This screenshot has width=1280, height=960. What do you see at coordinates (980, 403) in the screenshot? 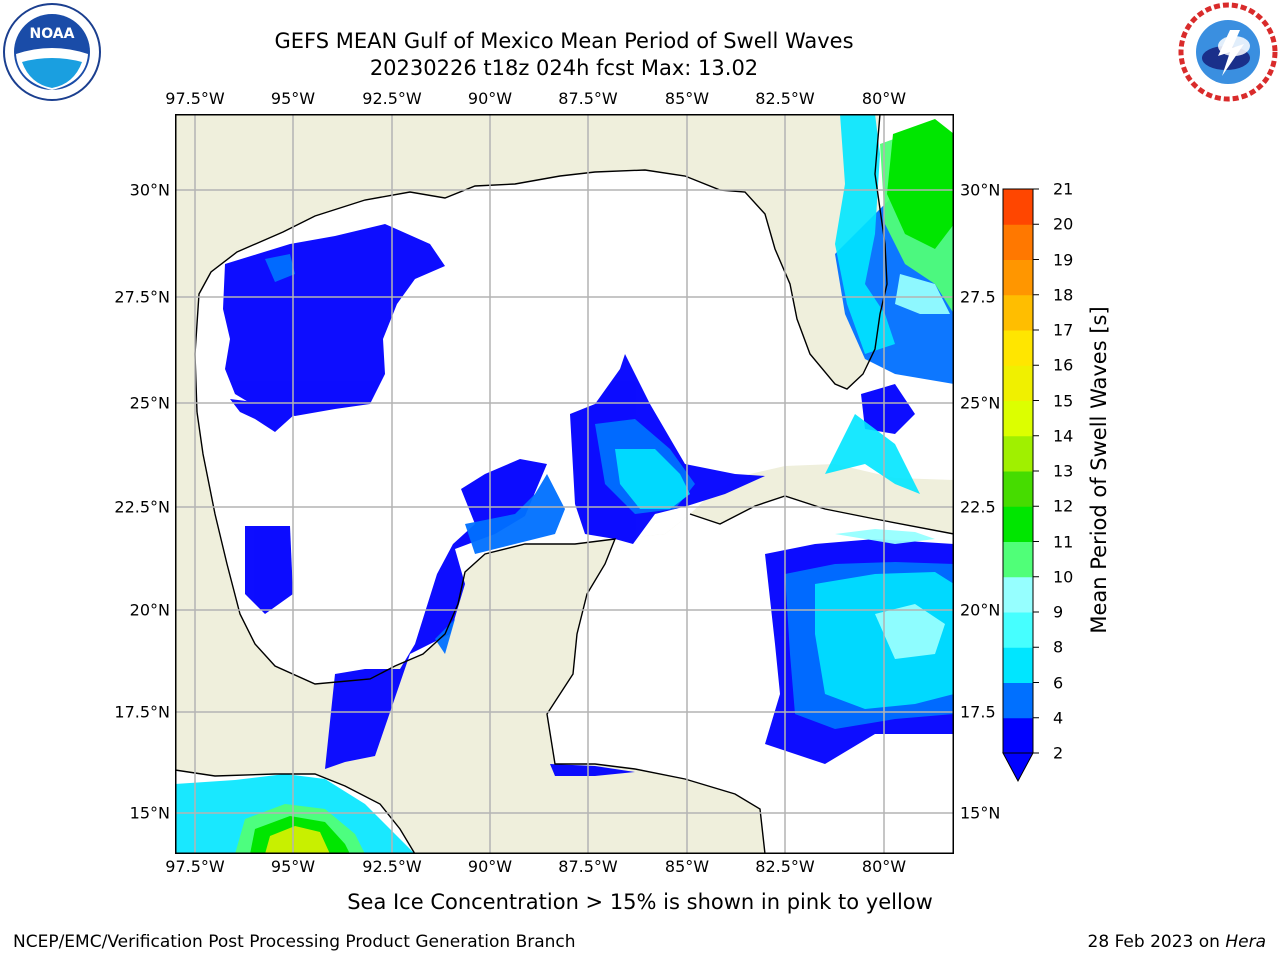
I see `lat-label-right-25n: 25°N` at bounding box center [980, 403].